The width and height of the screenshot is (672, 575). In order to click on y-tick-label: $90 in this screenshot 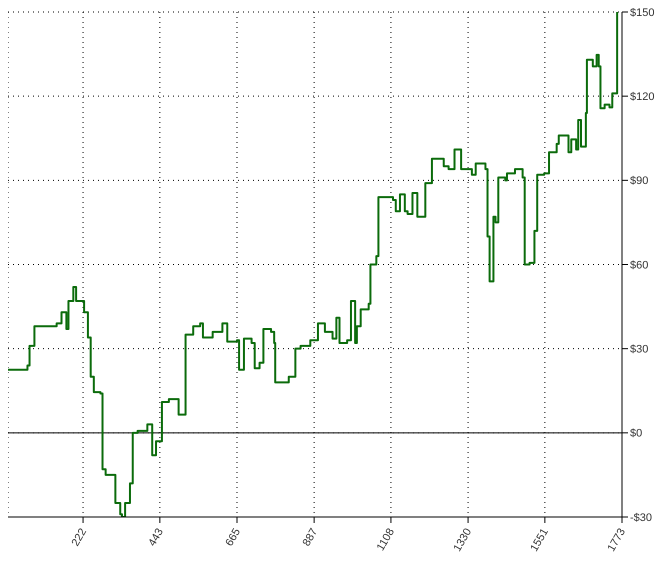, I will do `click(639, 181)`.